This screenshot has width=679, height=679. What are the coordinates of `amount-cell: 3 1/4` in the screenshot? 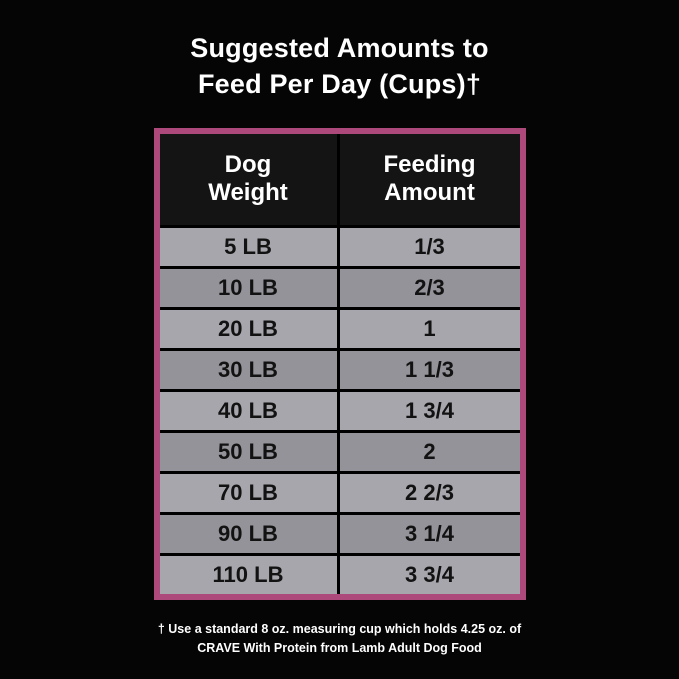 It's located at (429, 533).